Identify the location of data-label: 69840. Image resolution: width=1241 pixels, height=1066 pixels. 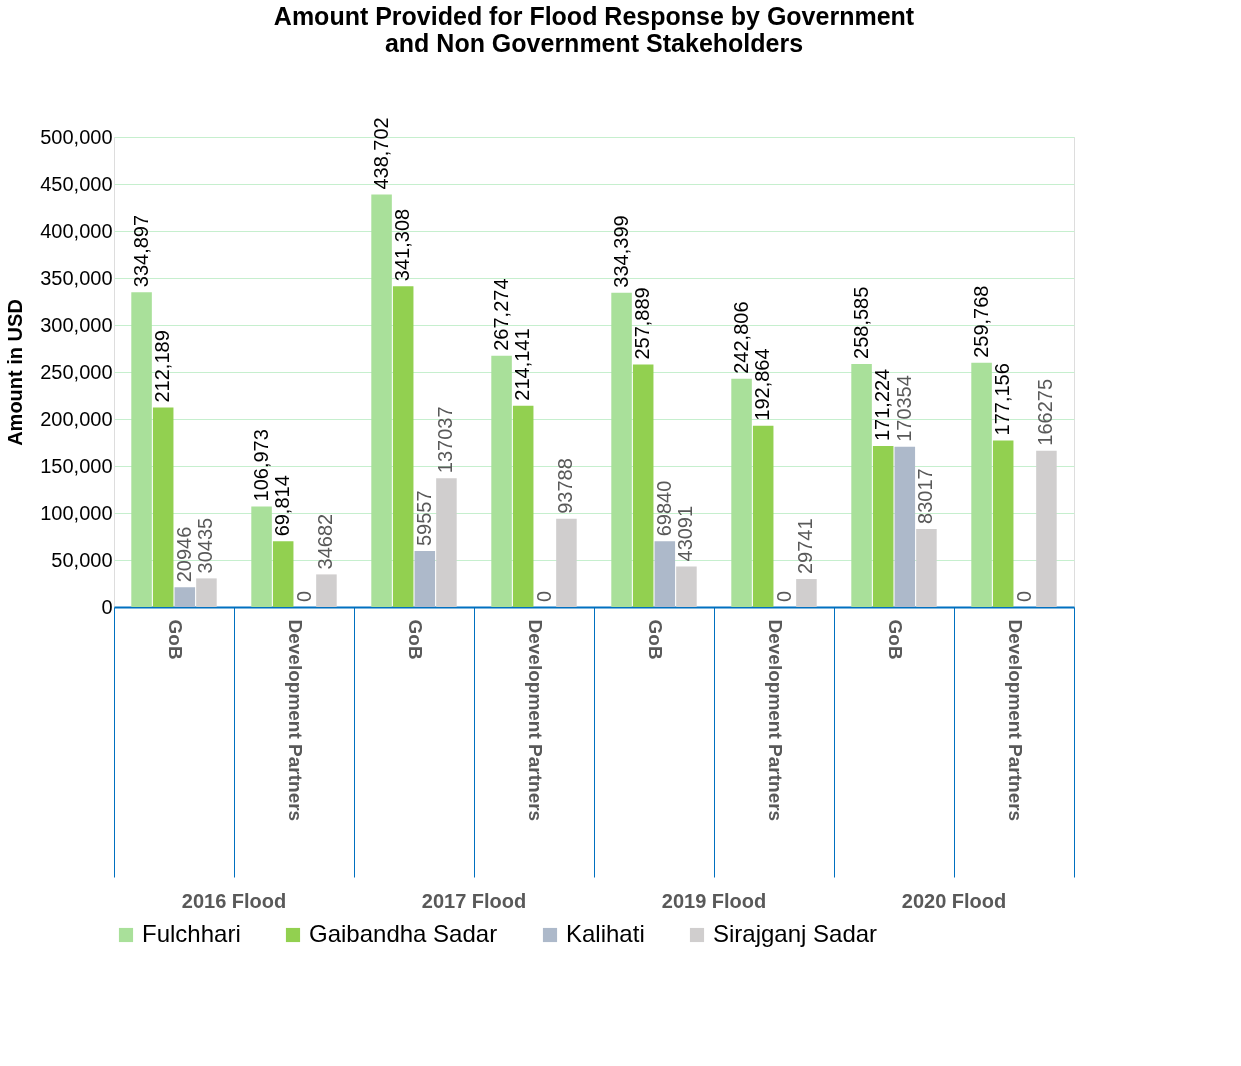
(663, 508).